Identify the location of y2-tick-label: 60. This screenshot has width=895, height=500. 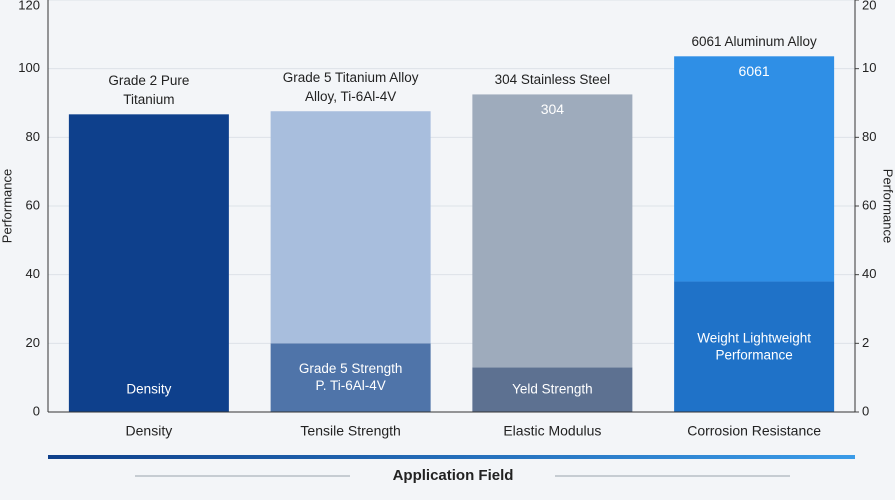
(869, 204).